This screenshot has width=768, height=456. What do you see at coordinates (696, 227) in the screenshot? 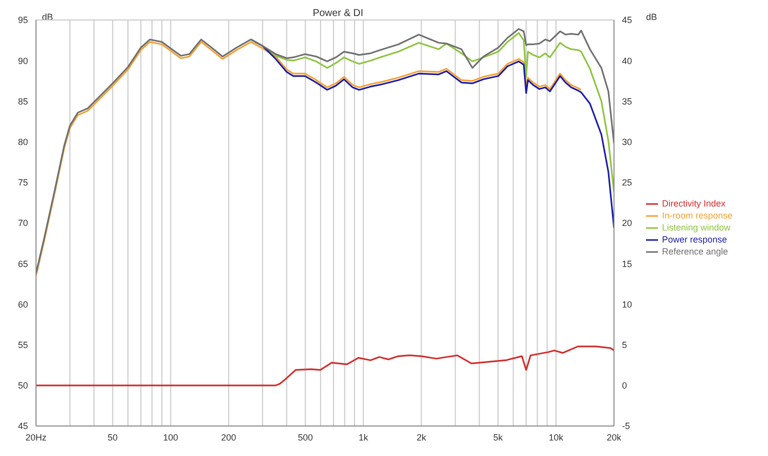
I see `legend-label: Listening window` at bounding box center [696, 227].